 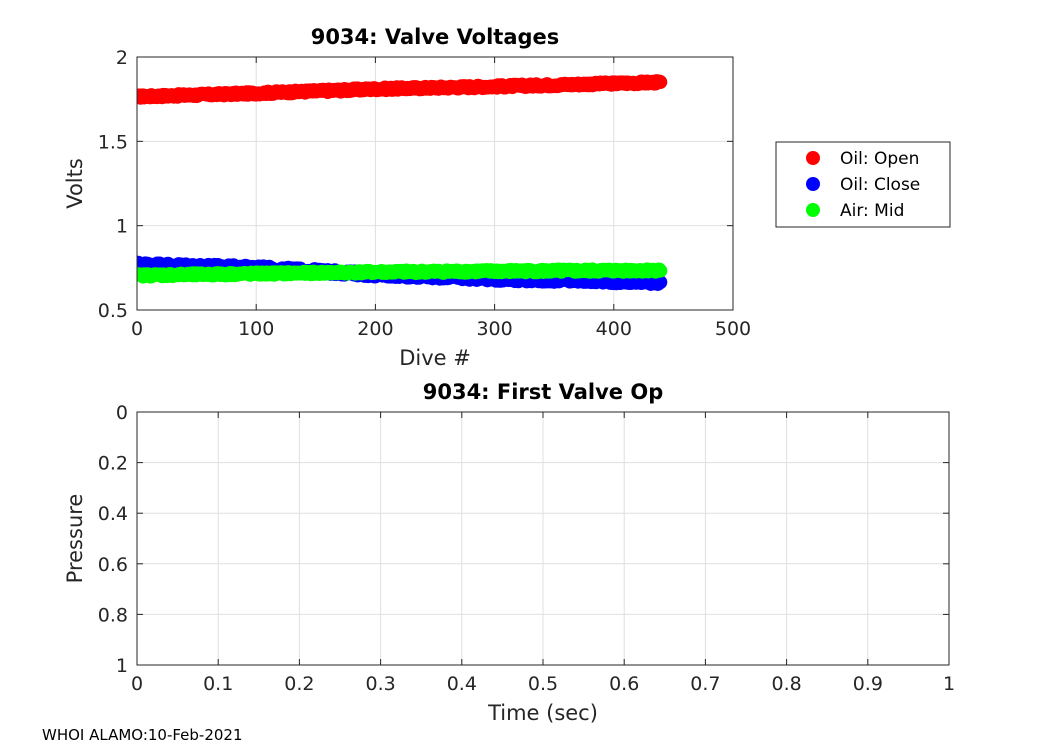 I want to click on series-air-mid, so click(x=402, y=273).